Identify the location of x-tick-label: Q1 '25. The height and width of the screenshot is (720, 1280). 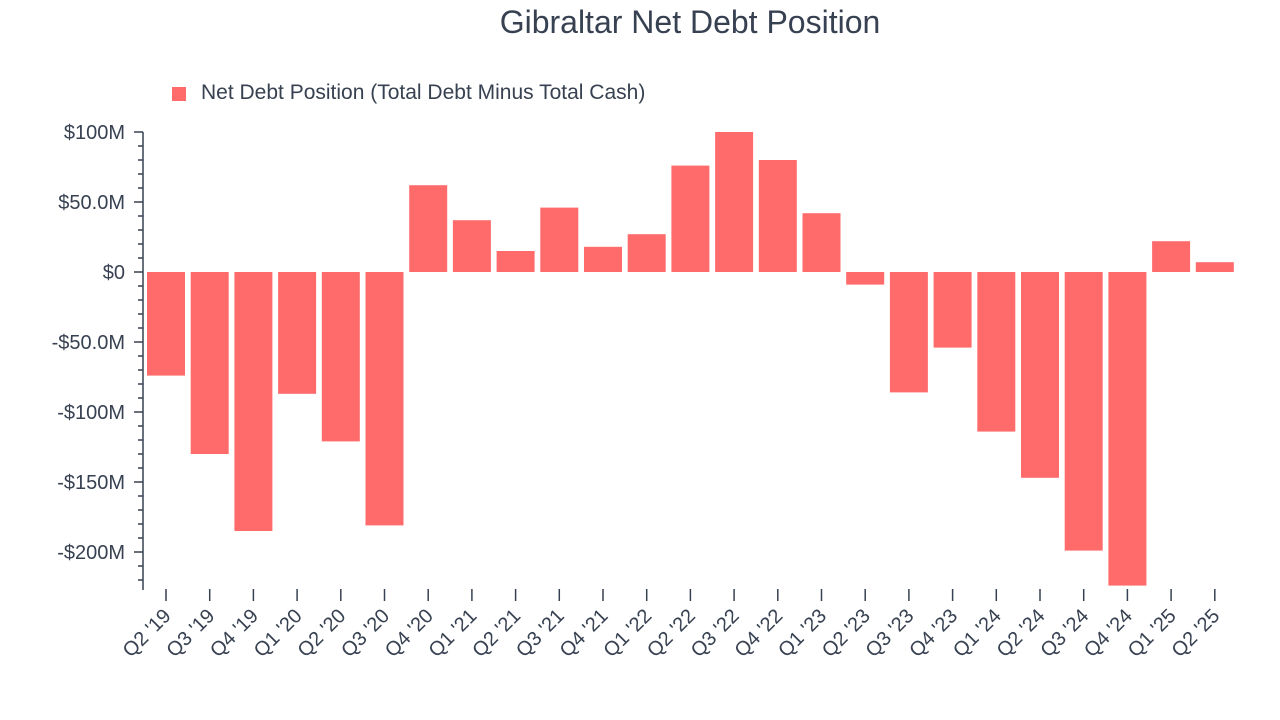
(1152, 633).